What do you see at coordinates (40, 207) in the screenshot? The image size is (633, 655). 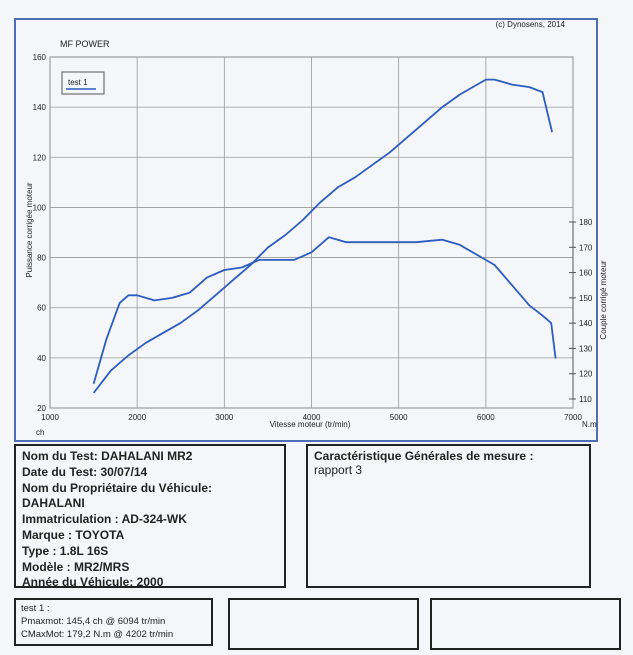 I see `y-tick-label-left: 100` at bounding box center [40, 207].